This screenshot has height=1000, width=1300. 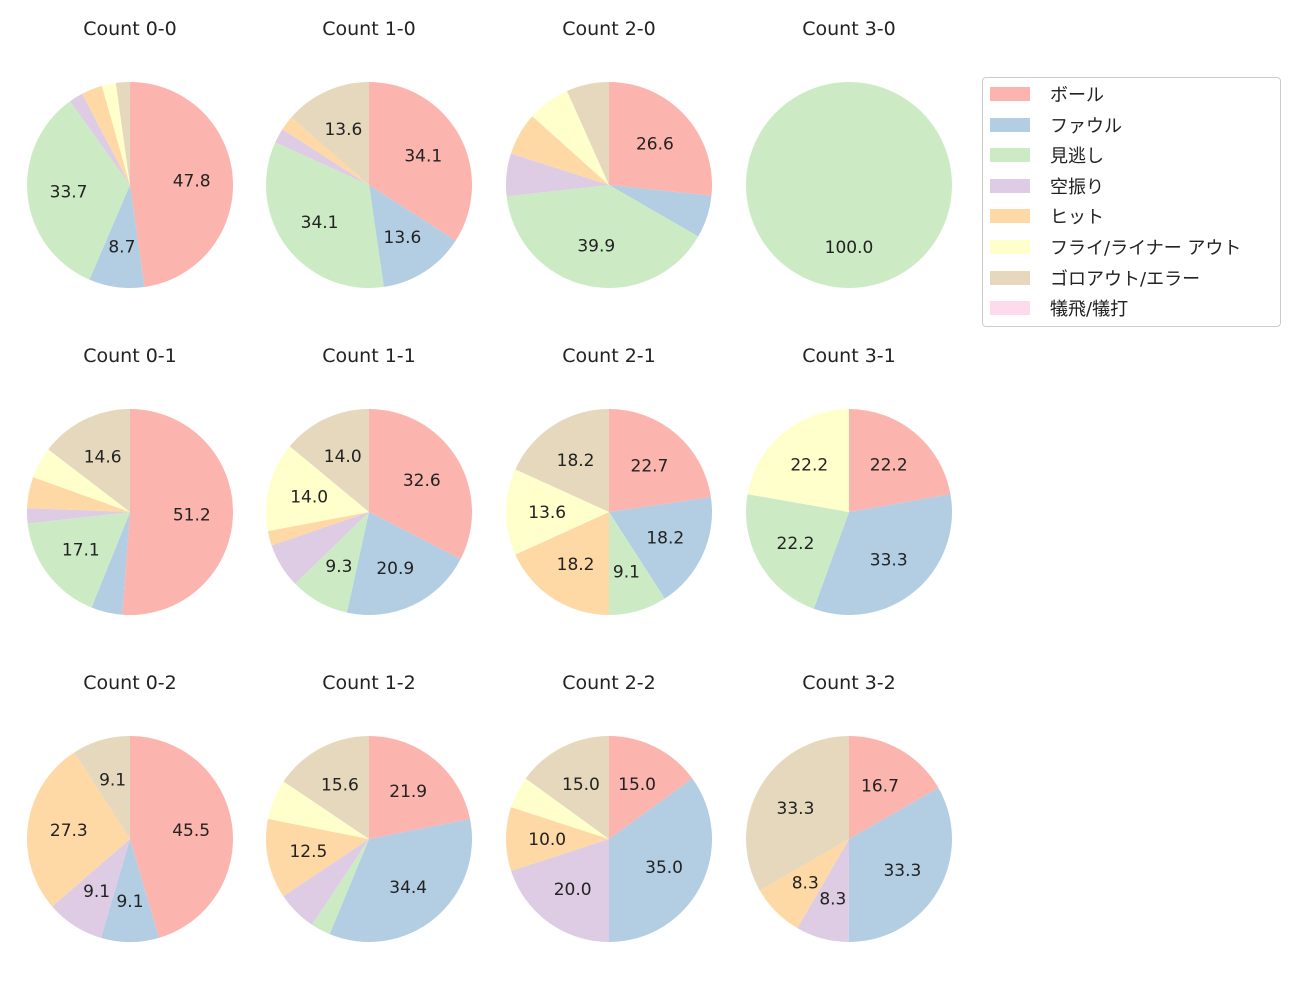 I want to click on slice-label: 9.3, so click(x=338, y=567).